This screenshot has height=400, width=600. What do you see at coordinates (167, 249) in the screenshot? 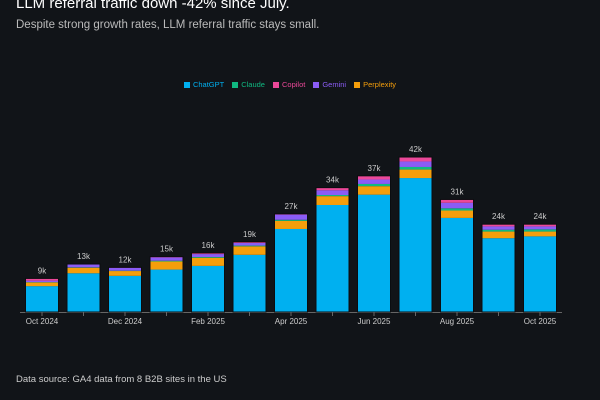
I see `bar-total-label: 15k` at bounding box center [167, 249].